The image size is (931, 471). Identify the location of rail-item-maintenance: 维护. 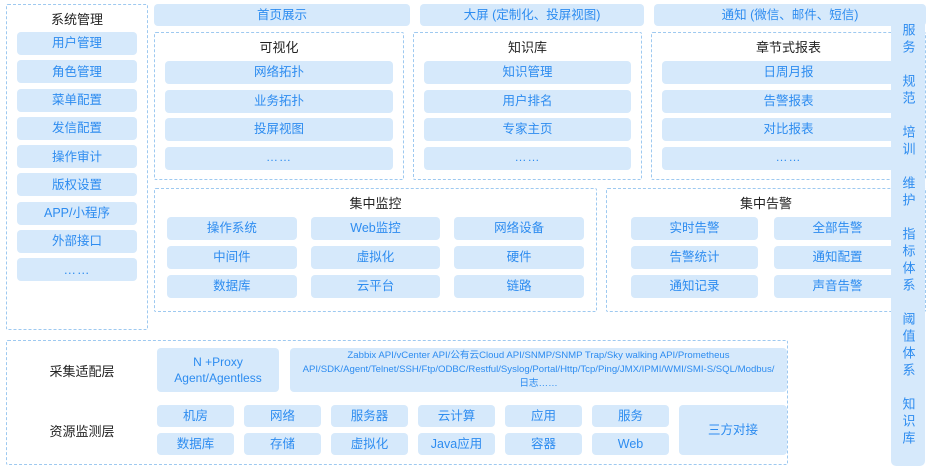
(908, 193).